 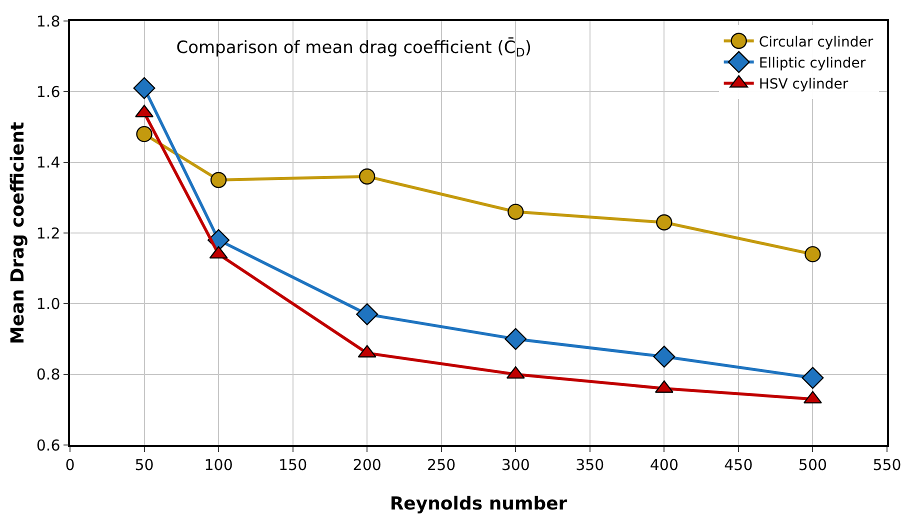 I want to click on x-tick-label: 350, so click(x=590, y=465).